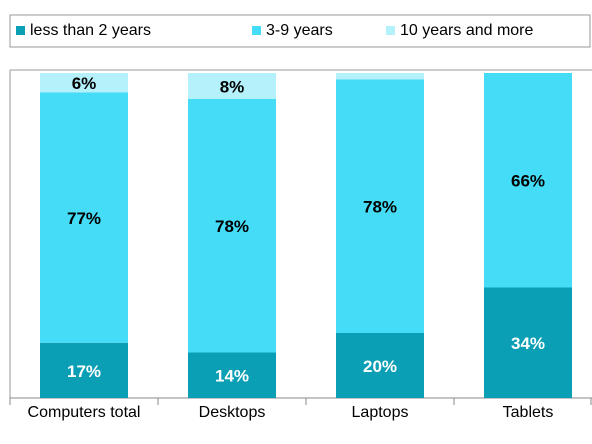 This screenshot has height=444, width=592. What do you see at coordinates (84, 412) in the screenshot?
I see `x-tick-label: Computers total` at bounding box center [84, 412].